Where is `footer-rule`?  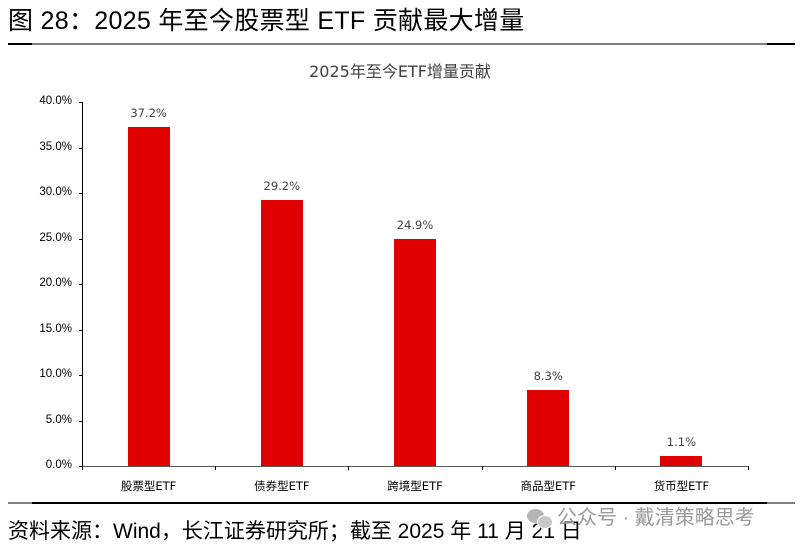
footer-rule is located at coordinates (401, 503).